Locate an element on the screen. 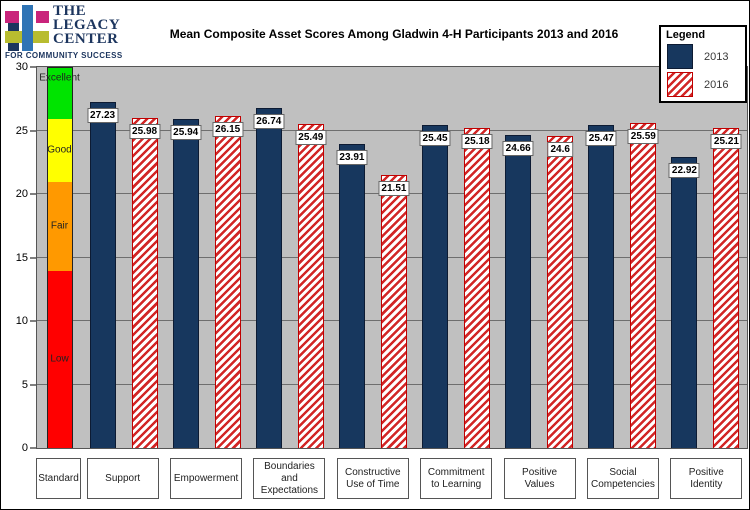  category-label-line: Social is located at coordinates (623, 472).